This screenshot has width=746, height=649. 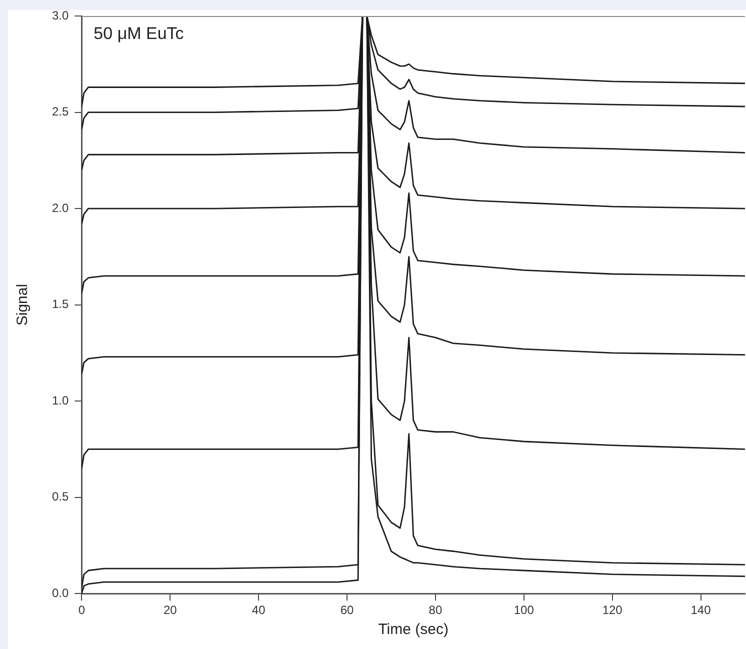 I want to click on y-tick-label: 1.5, so click(x=60, y=304).